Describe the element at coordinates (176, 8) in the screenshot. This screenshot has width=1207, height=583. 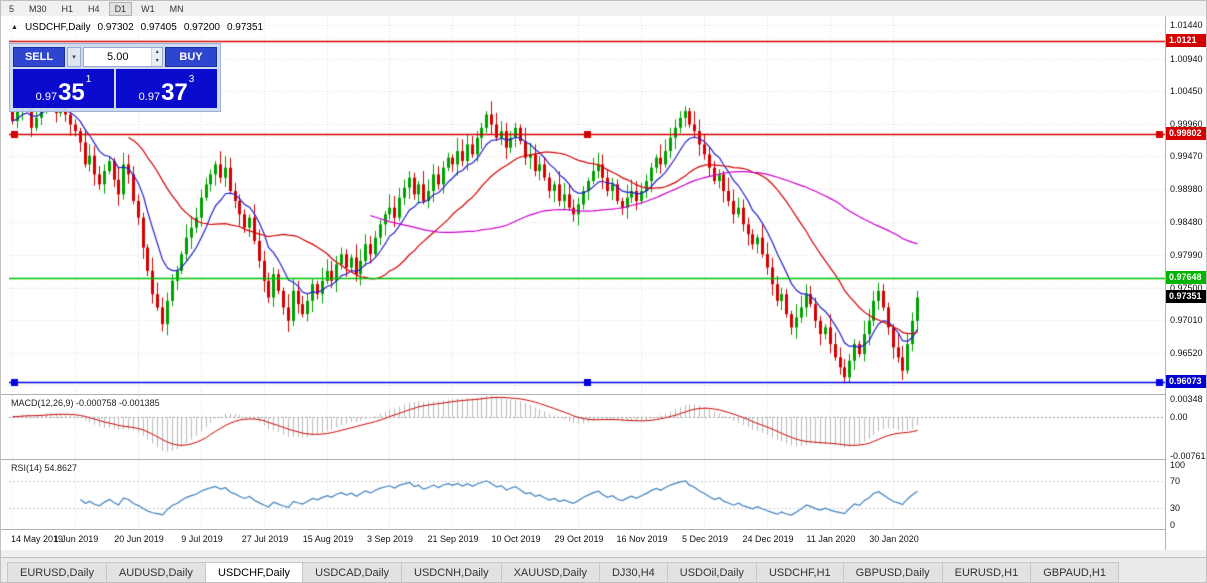
I see `timeframe-button-mn: MN` at that location.